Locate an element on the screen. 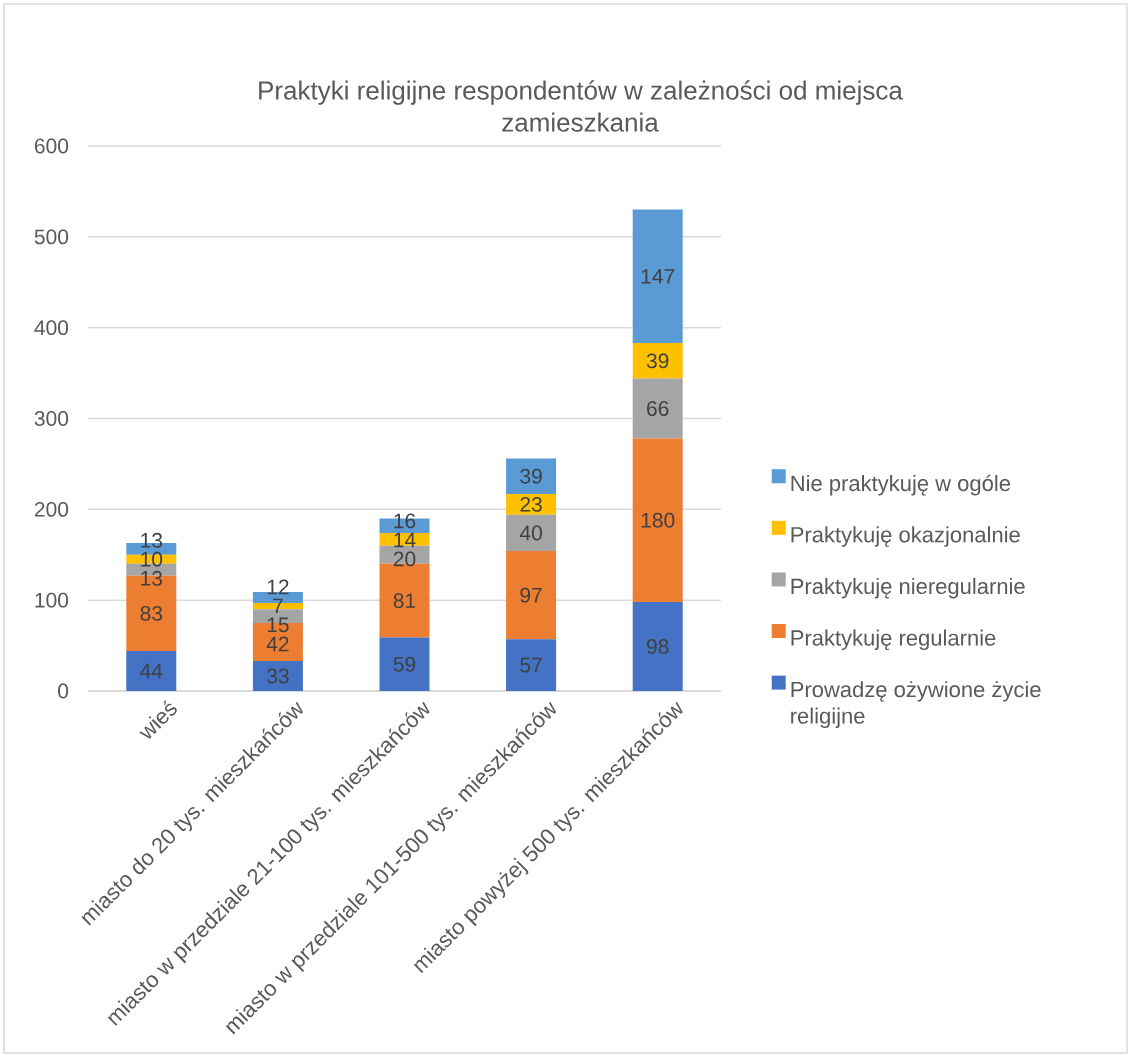 Image resolution: width=1131 pixels, height=1057 pixels. data-label: 98 is located at coordinates (657, 646).